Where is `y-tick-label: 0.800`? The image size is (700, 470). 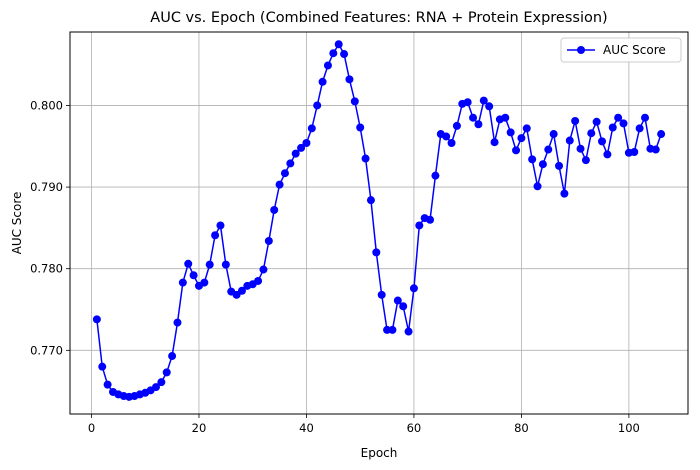 y-tick-label: 0.800 is located at coordinates (46, 105).